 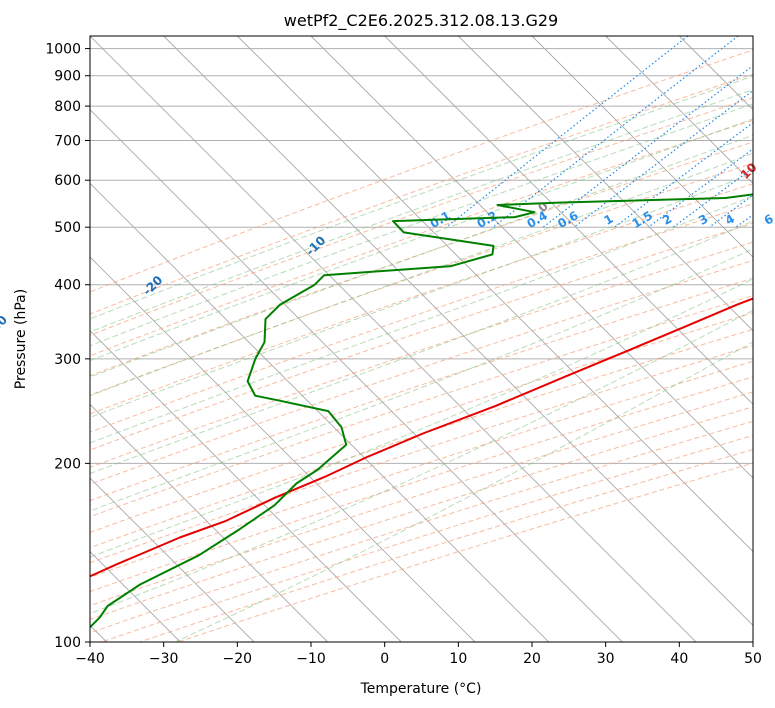 What do you see at coordinates (606, 659) in the screenshot?
I see `x-tick-label: 30` at bounding box center [606, 659].